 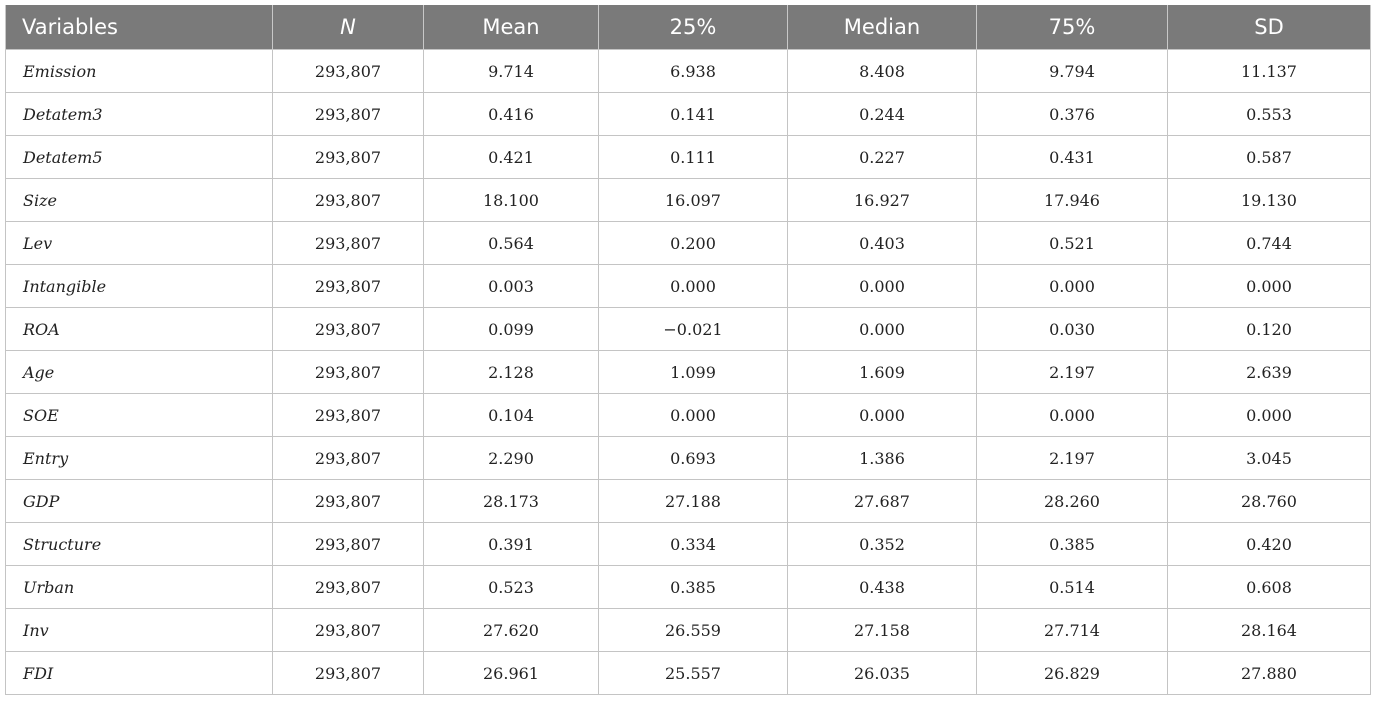 I want to click on table-row: Entry 293,807 2.290 0.693 1.386 2.197 3.045, so click(x=688, y=458).